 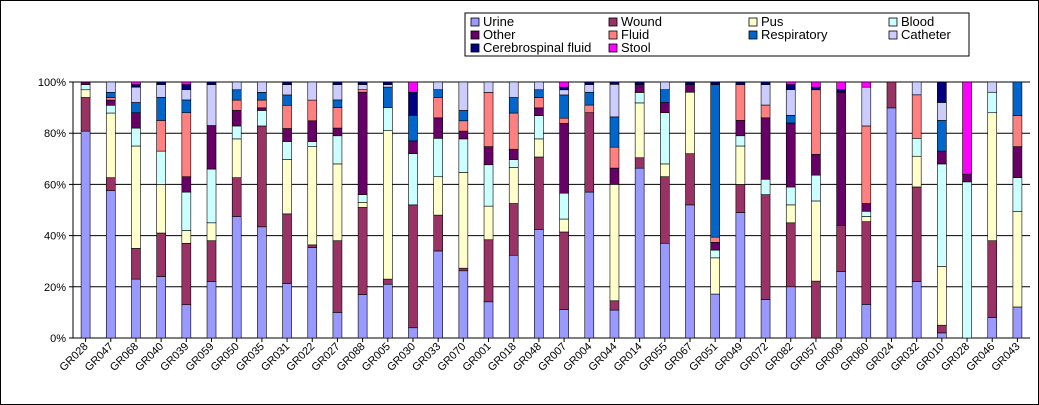 I want to click on y-tick-label: 0%, so click(x=58, y=339).